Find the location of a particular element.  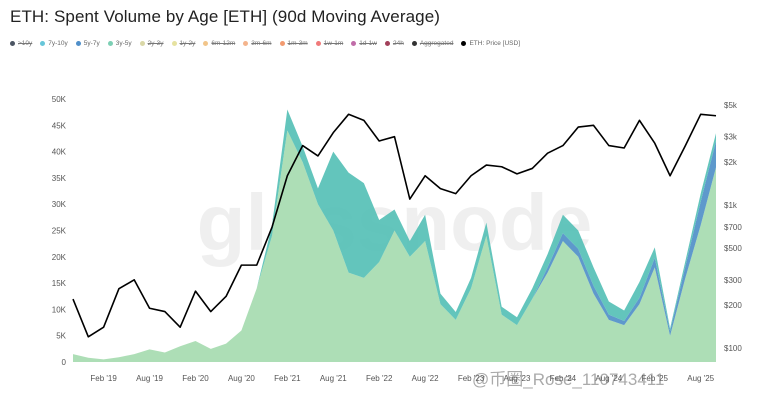

x-tick-label: Feb '25 is located at coordinates (655, 378).